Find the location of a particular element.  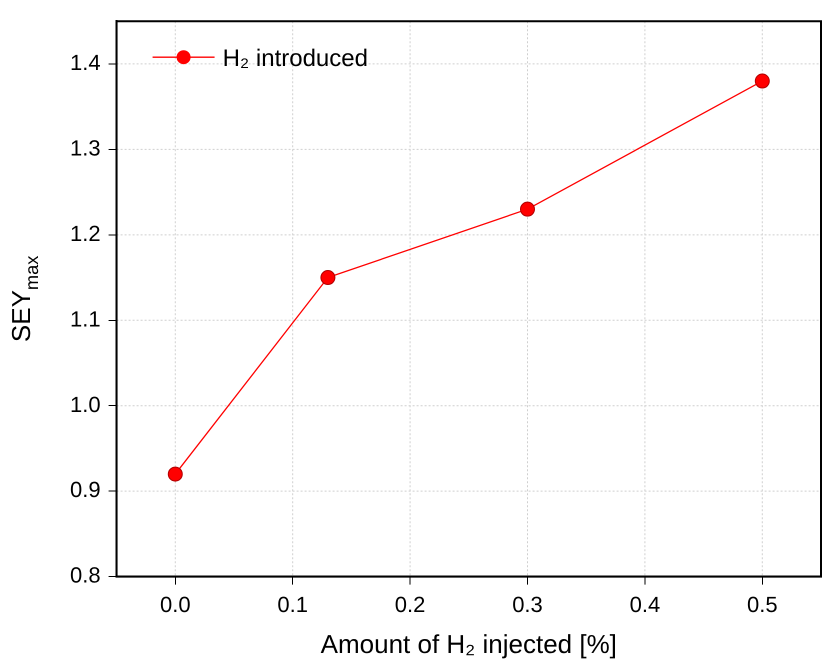

x-tick-label: 0.4 is located at coordinates (645, 604).